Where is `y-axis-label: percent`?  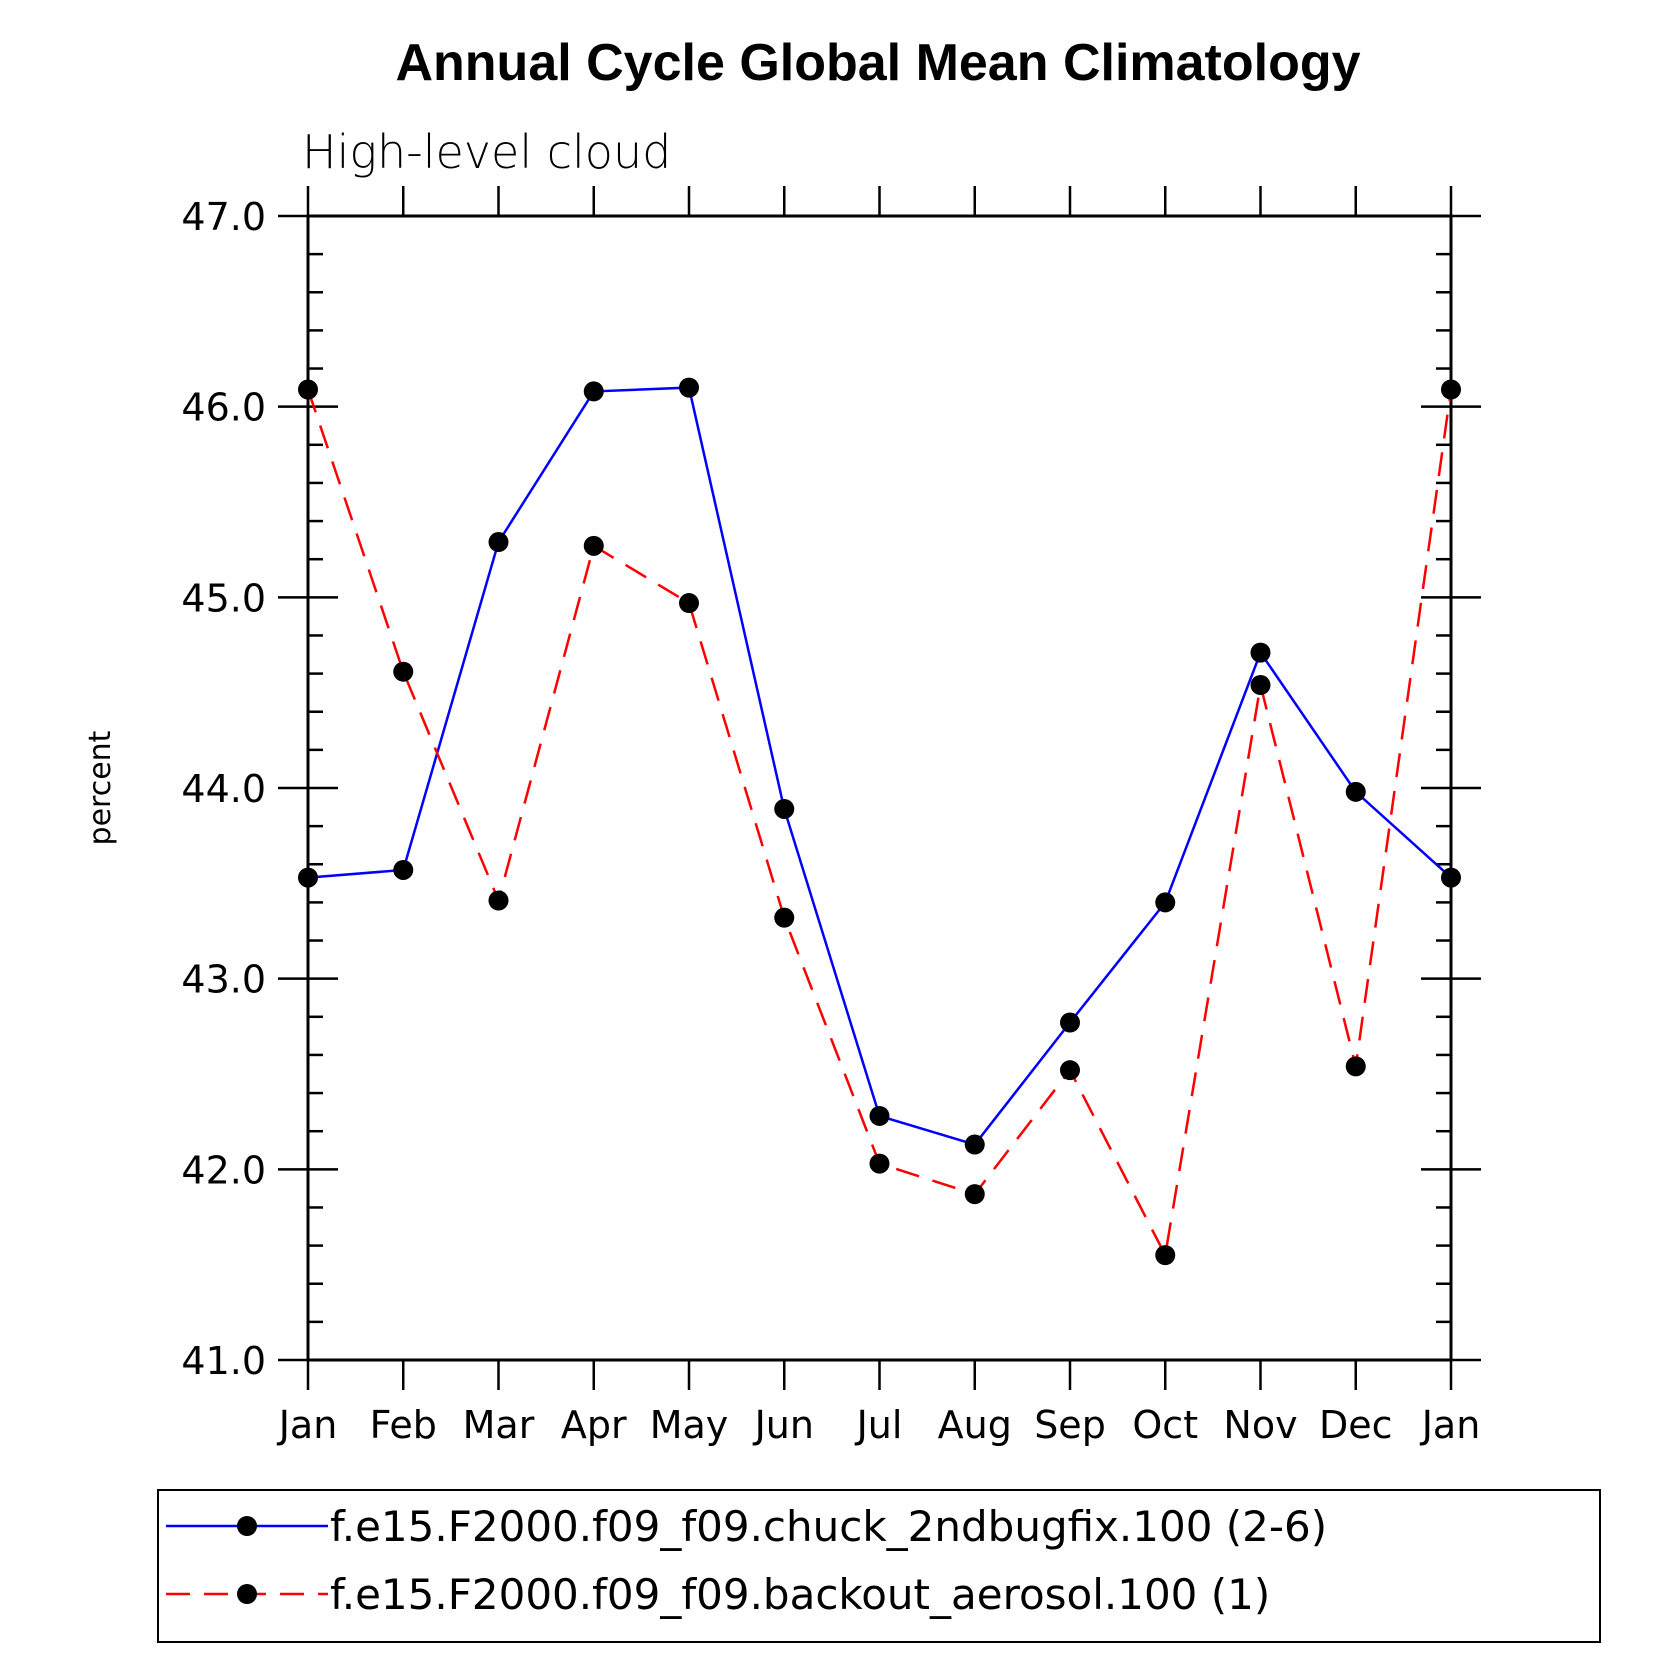
y-axis-label: percent is located at coordinates (100, 787).